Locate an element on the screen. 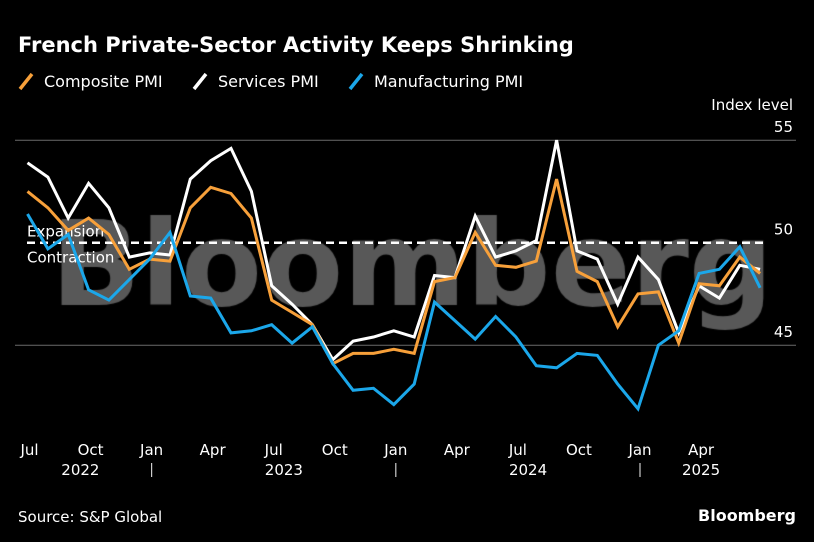 The width and height of the screenshot is (814, 542). y-tick-label: 45 is located at coordinates (783, 332).